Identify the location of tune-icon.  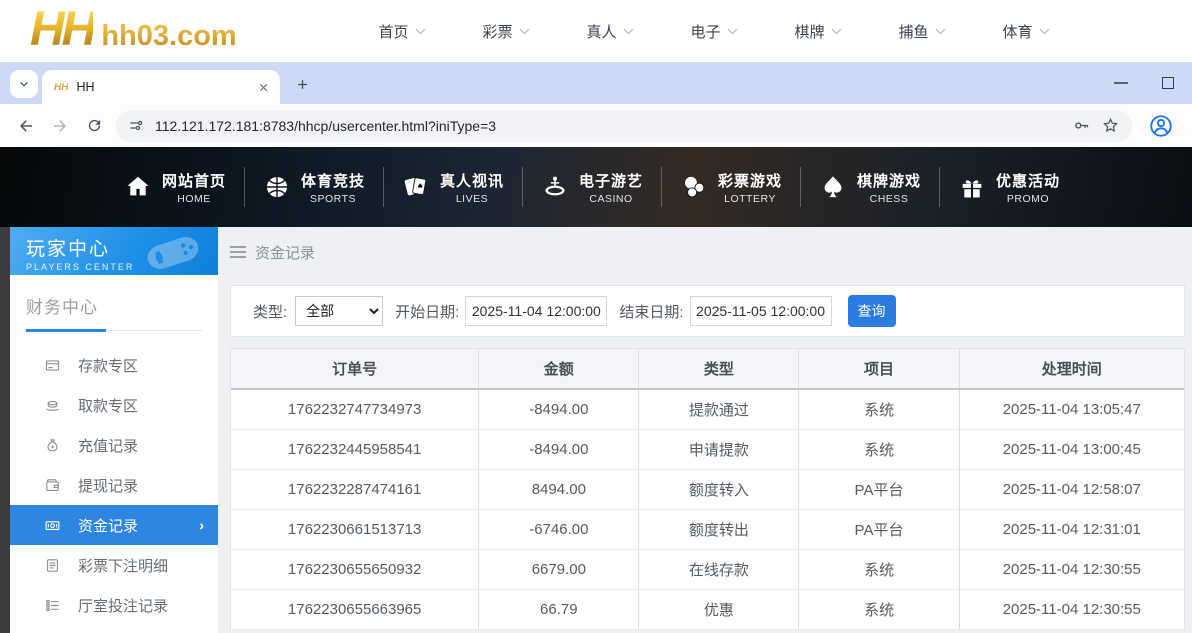
(136, 125).